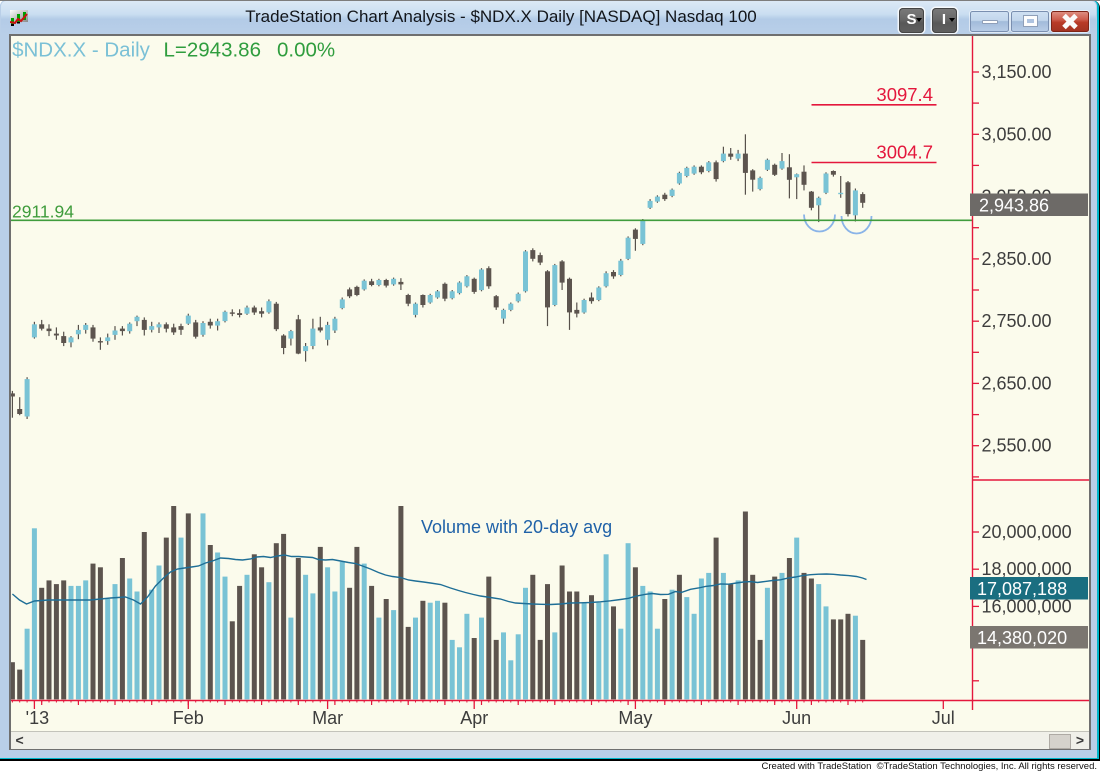 This screenshot has width=1100, height=772. I want to click on svg-text: 3,150.00, so click(1016, 72).